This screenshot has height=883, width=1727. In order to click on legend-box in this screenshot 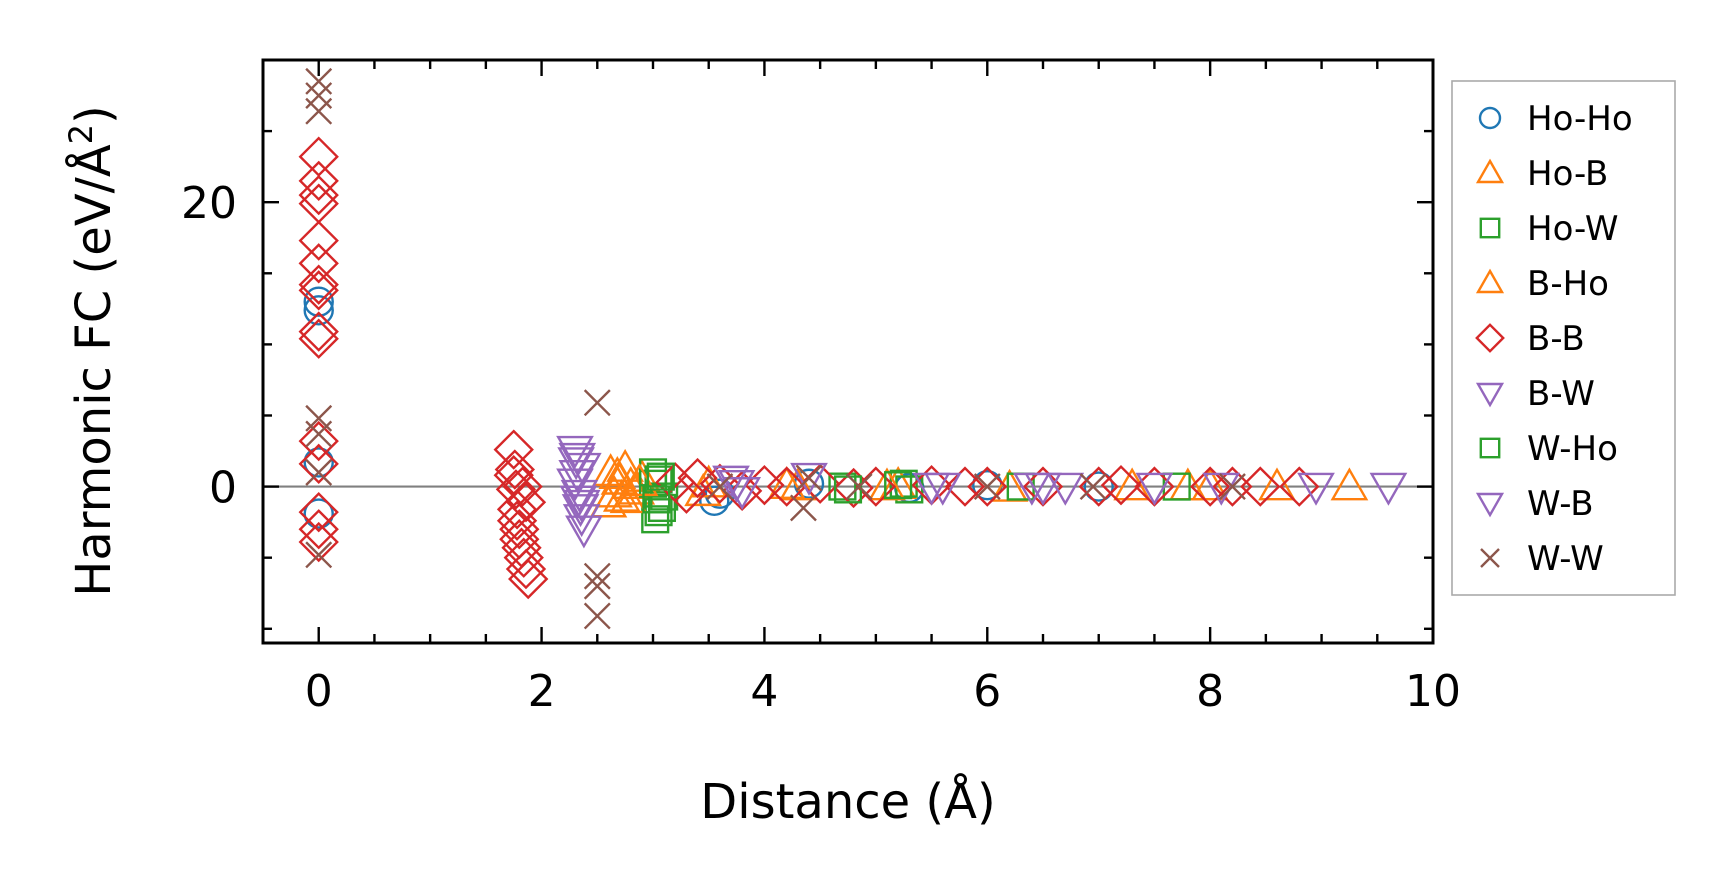, I will do `click(1563, 338)`.